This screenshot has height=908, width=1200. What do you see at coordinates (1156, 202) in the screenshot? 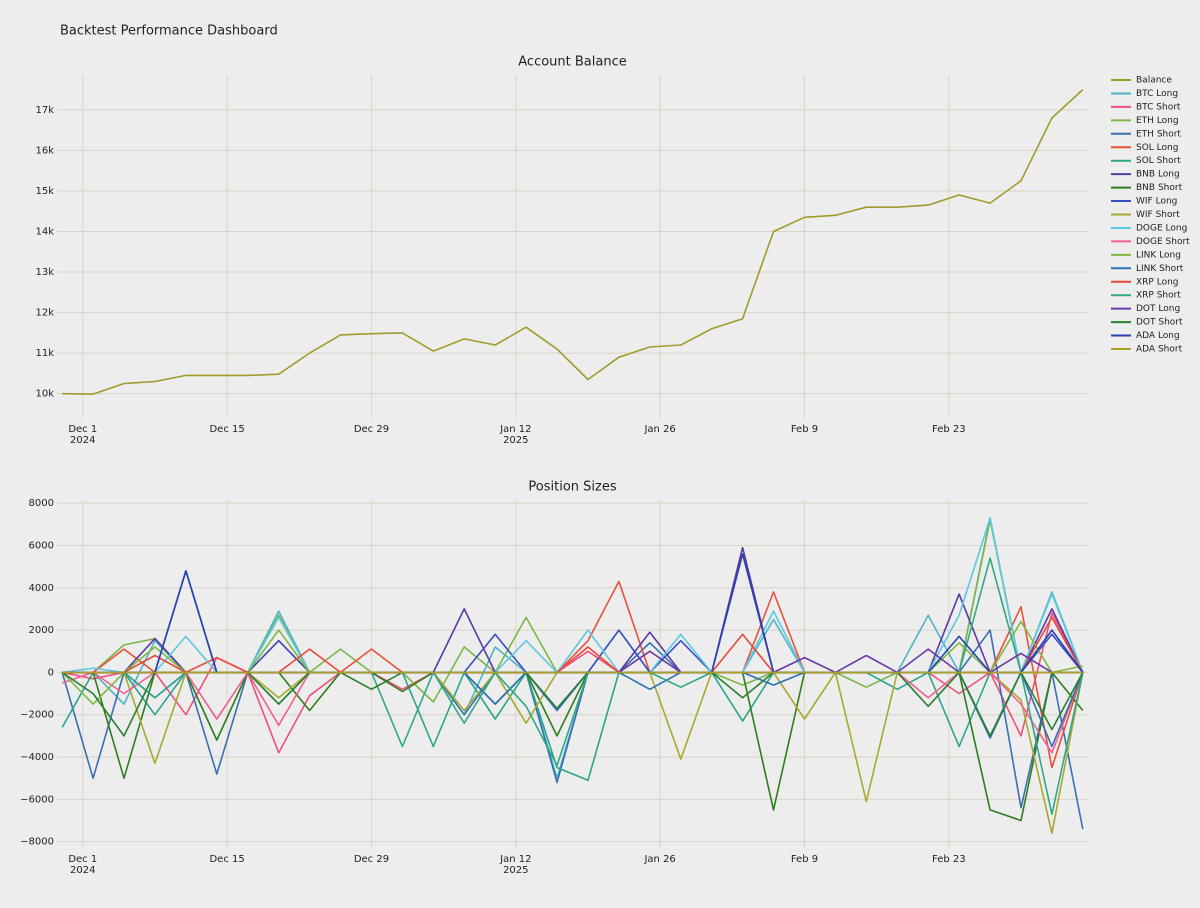
I see `legend-label: WIF Long` at bounding box center [1156, 202].